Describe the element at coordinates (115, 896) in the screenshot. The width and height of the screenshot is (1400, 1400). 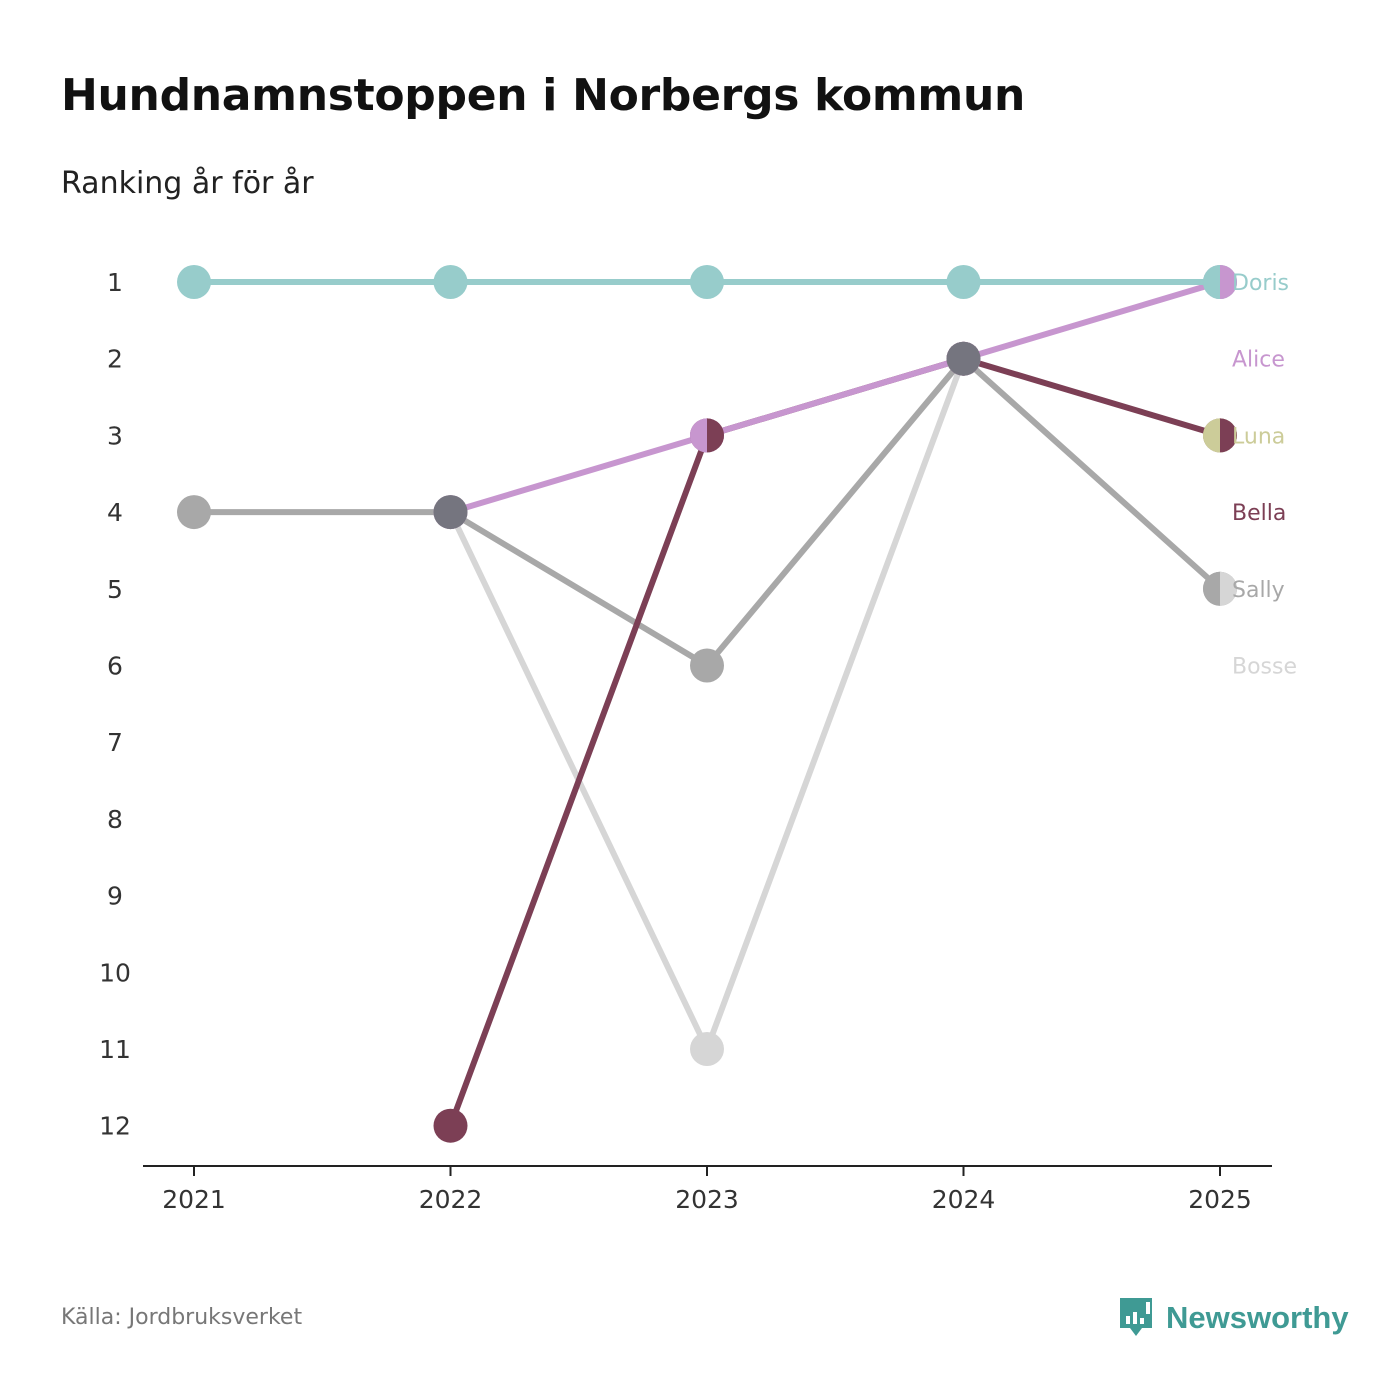
I see `y-tick-label: 9` at that location.